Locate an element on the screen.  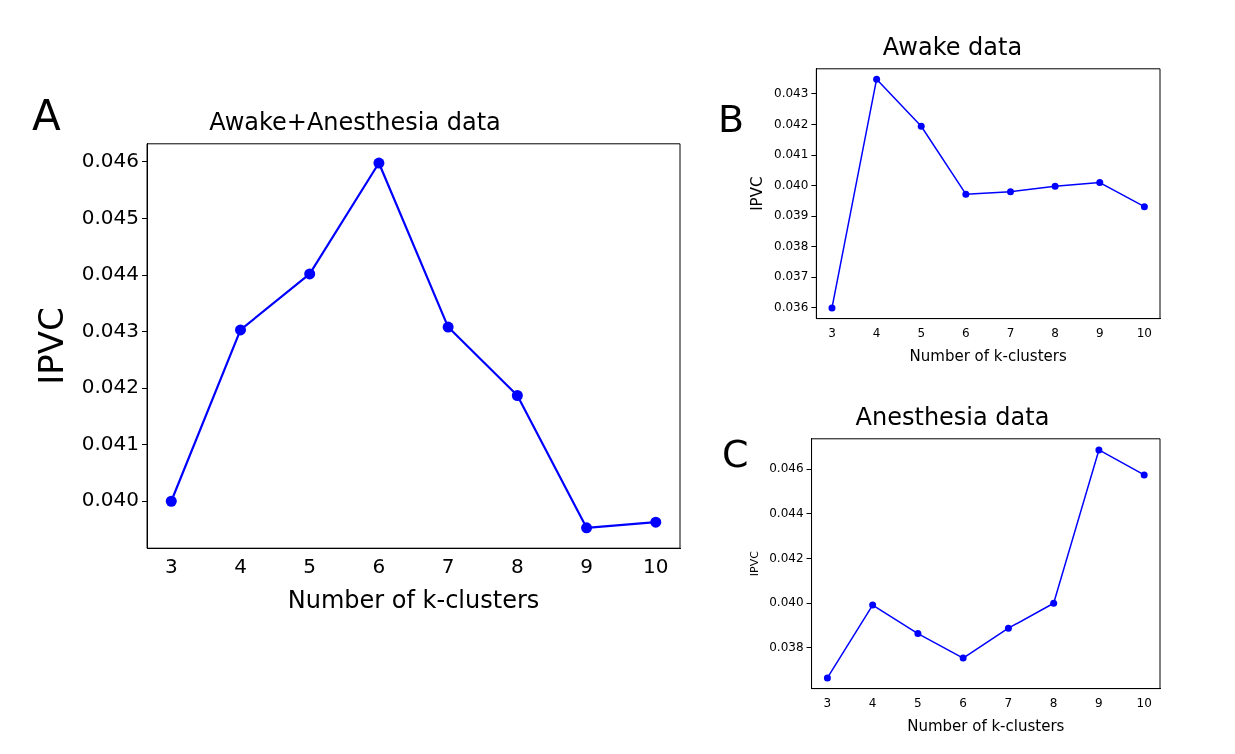
text: B is located at coordinates (731, 119).